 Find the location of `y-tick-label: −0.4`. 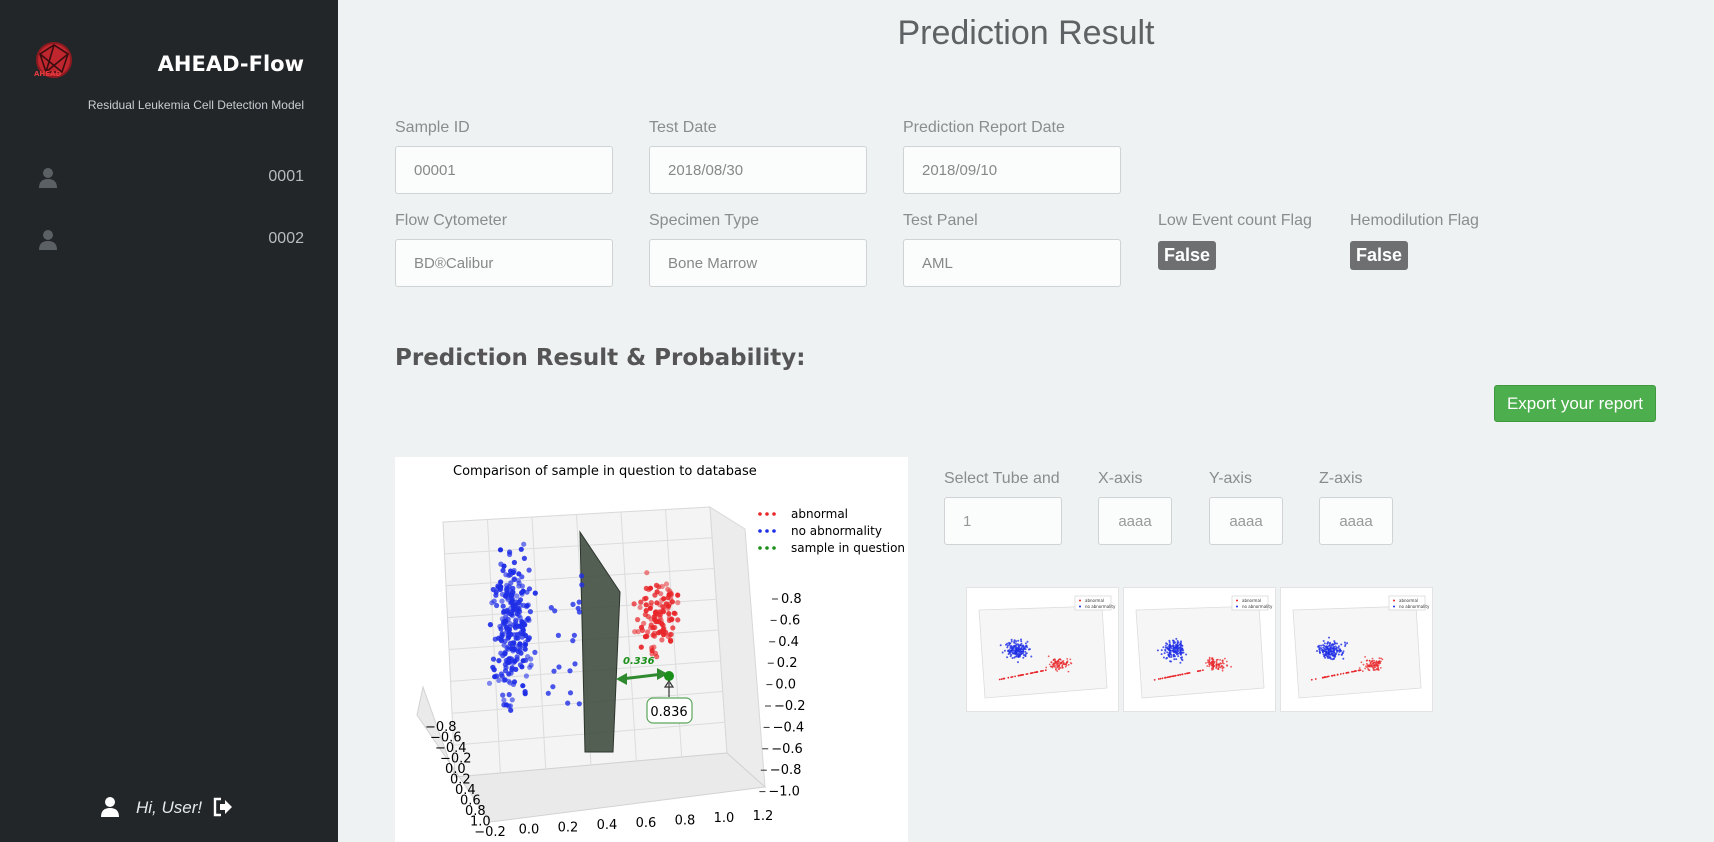

y-tick-label: −0.4 is located at coordinates (451, 748).